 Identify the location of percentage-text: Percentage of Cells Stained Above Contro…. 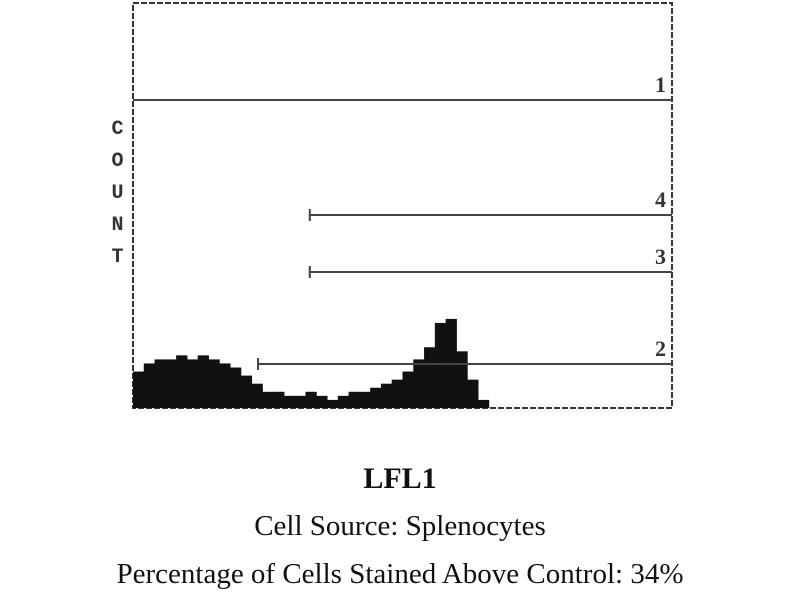
(400, 574).